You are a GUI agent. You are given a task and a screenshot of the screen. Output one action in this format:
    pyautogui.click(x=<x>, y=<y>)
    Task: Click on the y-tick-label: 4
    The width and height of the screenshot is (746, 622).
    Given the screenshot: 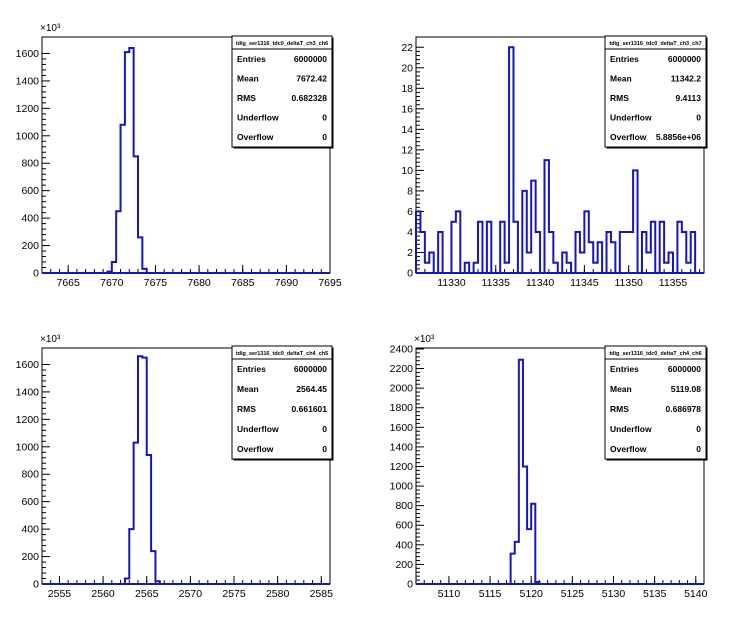 What is the action you would take?
    pyautogui.click(x=410, y=232)
    